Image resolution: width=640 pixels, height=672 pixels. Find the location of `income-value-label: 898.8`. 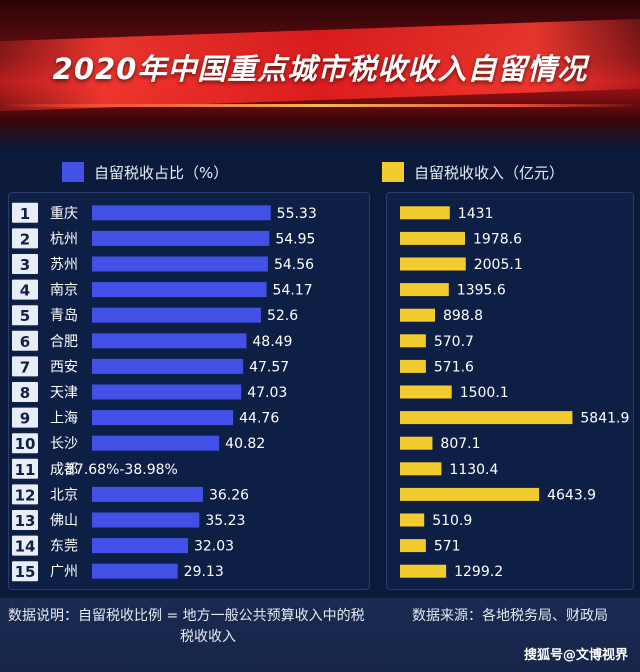

income-value-label: 898.8 is located at coordinates (463, 316).